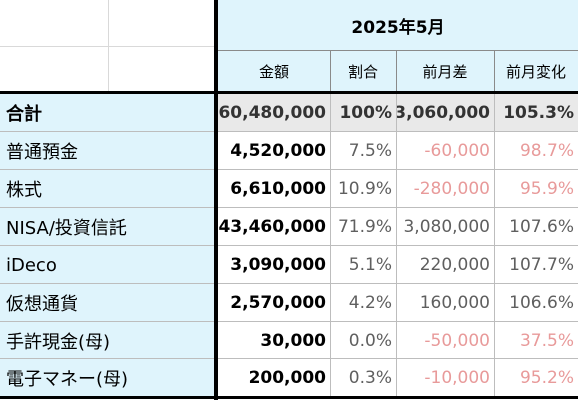 The height and width of the screenshot is (400, 578). I want to click on row-label: NISA/投資信託, so click(107, 227).